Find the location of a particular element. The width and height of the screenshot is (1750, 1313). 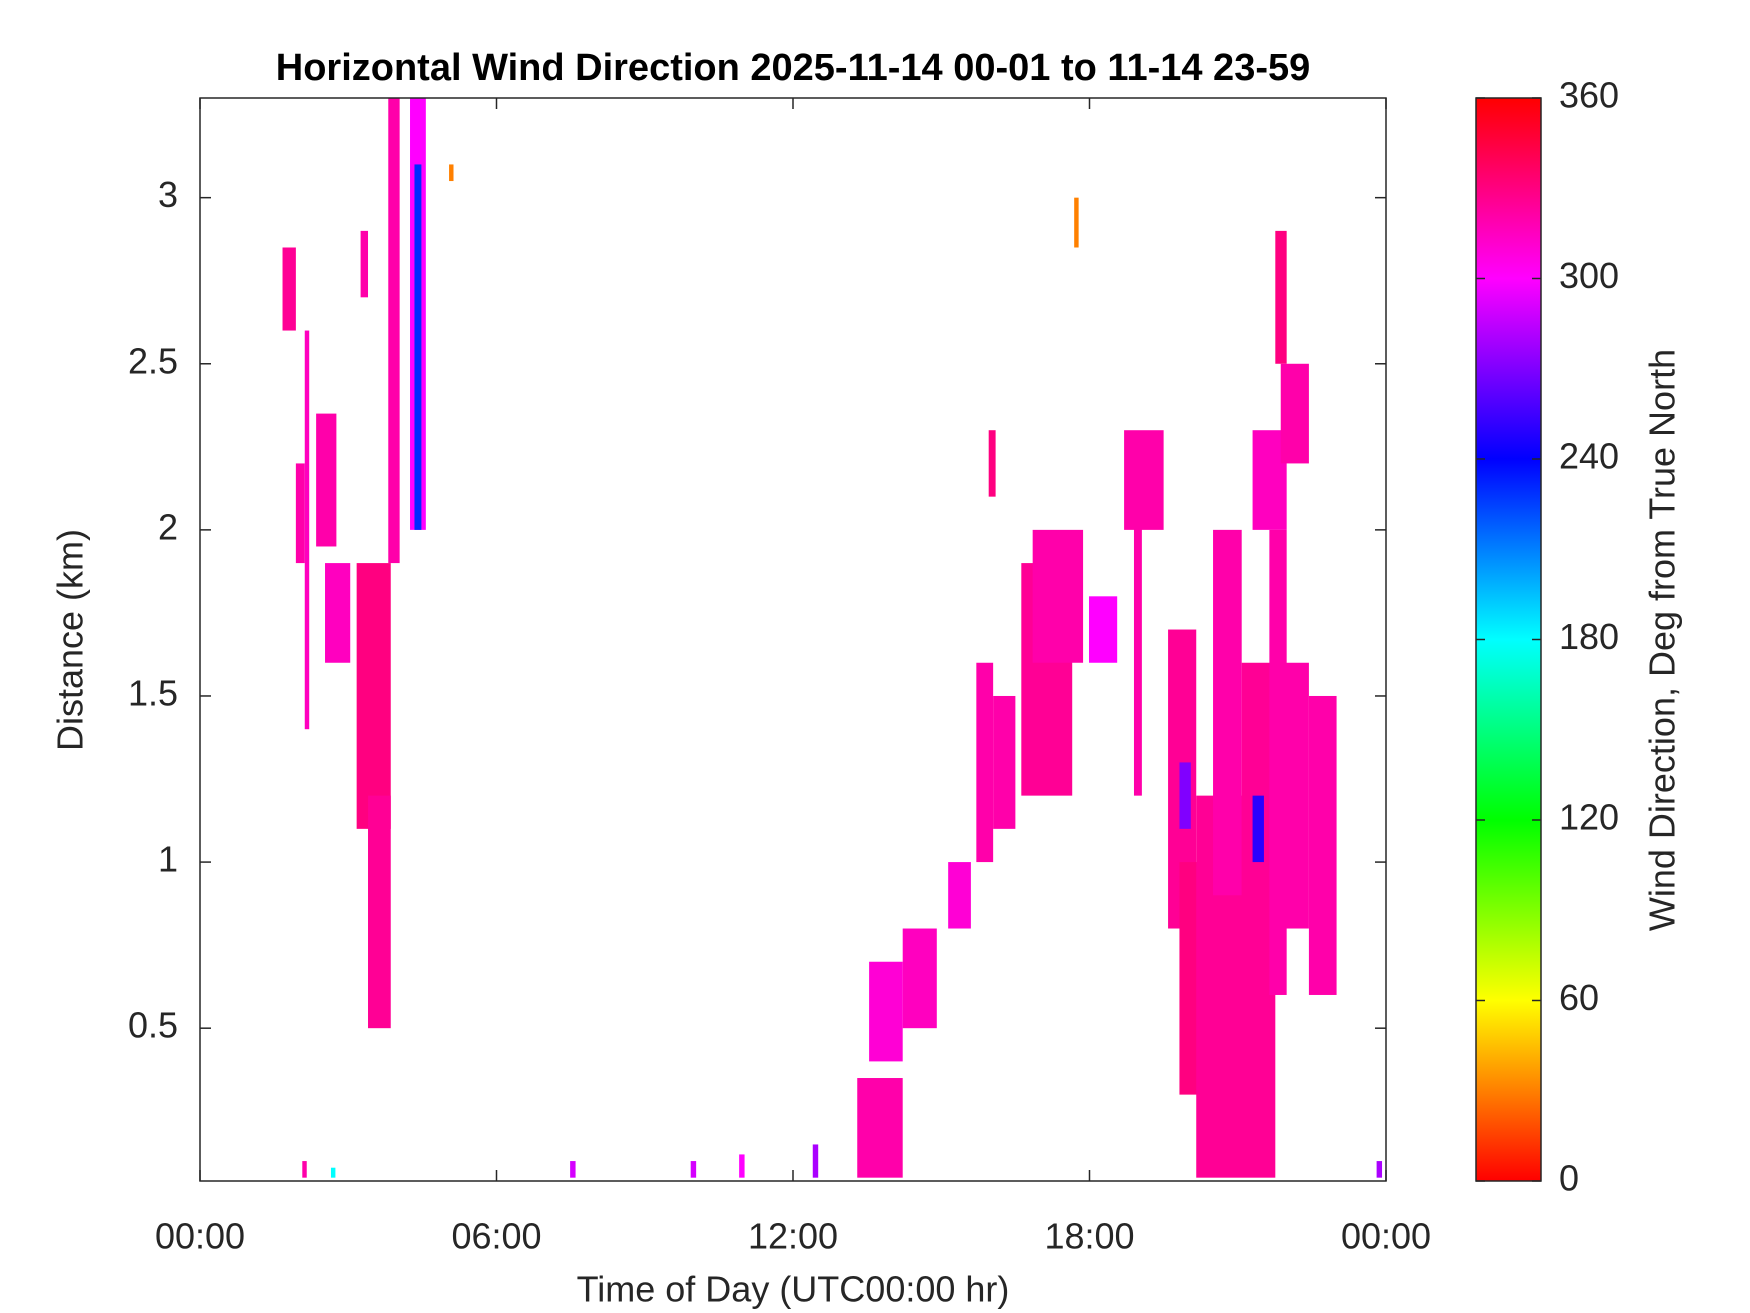

colorbar-tick-label: 180 is located at coordinates (1589, 636).